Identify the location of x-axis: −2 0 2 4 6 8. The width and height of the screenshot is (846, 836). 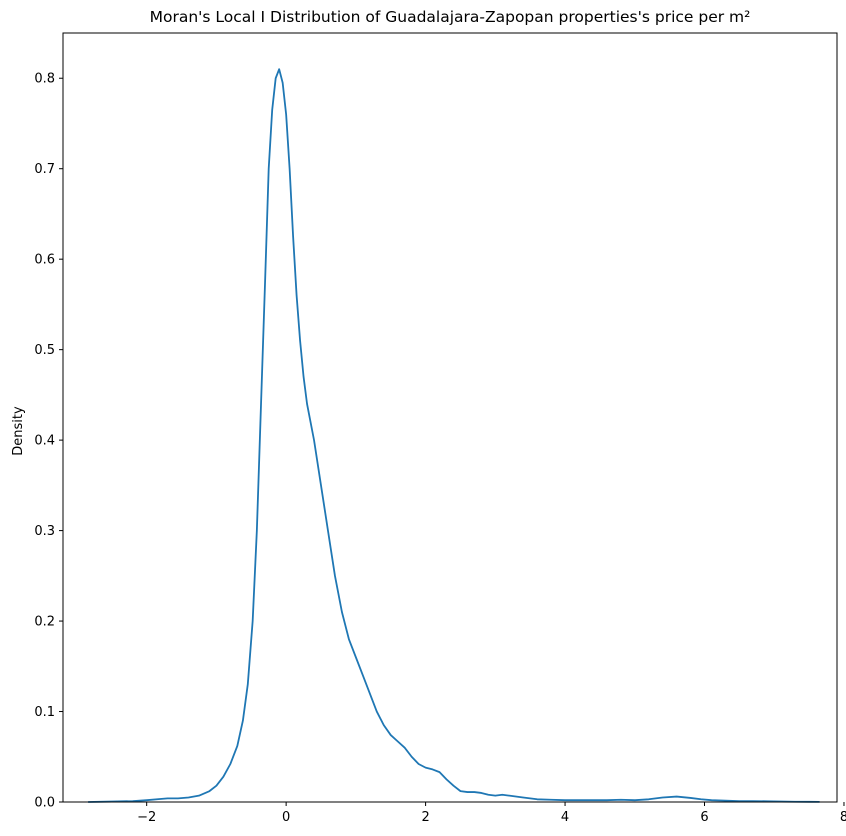
(491, 813).